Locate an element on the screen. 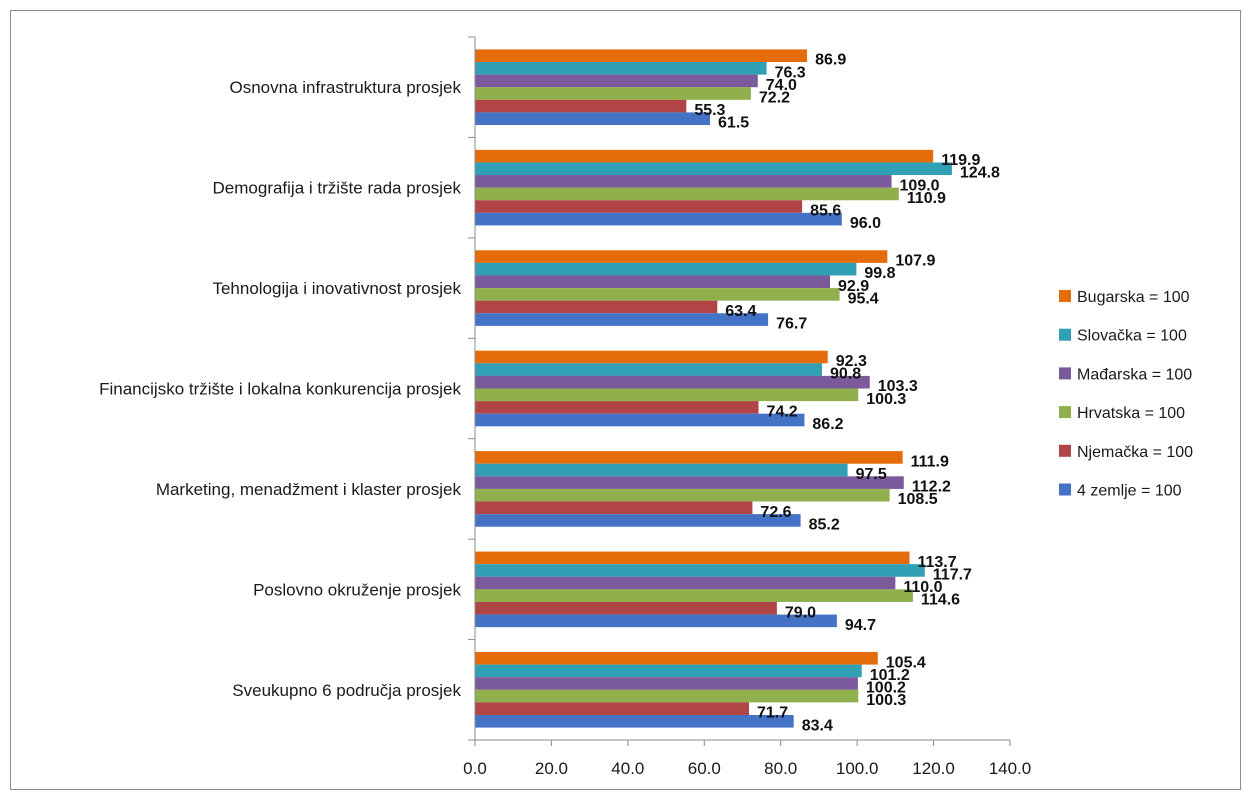 This screenshot has height=792, width=1244. data-label: 99.8 is located at coordinates (879, 273).